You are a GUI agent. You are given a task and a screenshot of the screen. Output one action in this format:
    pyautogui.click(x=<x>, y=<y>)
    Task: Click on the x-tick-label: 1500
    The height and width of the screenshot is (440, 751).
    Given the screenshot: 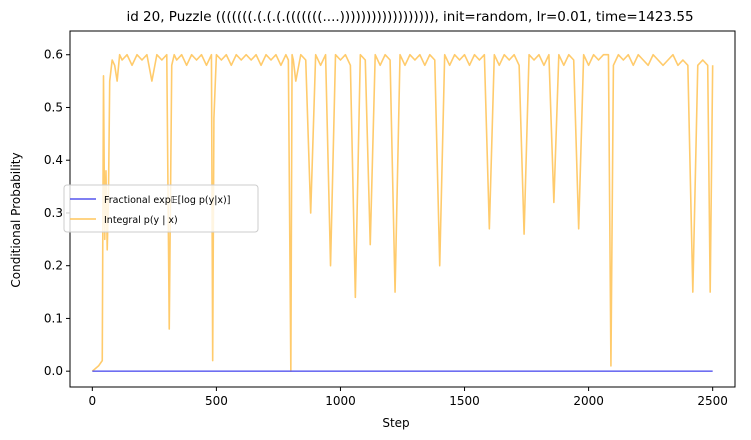 What is the action you would take?
    pyautogui.click(x=464, y=401)
    